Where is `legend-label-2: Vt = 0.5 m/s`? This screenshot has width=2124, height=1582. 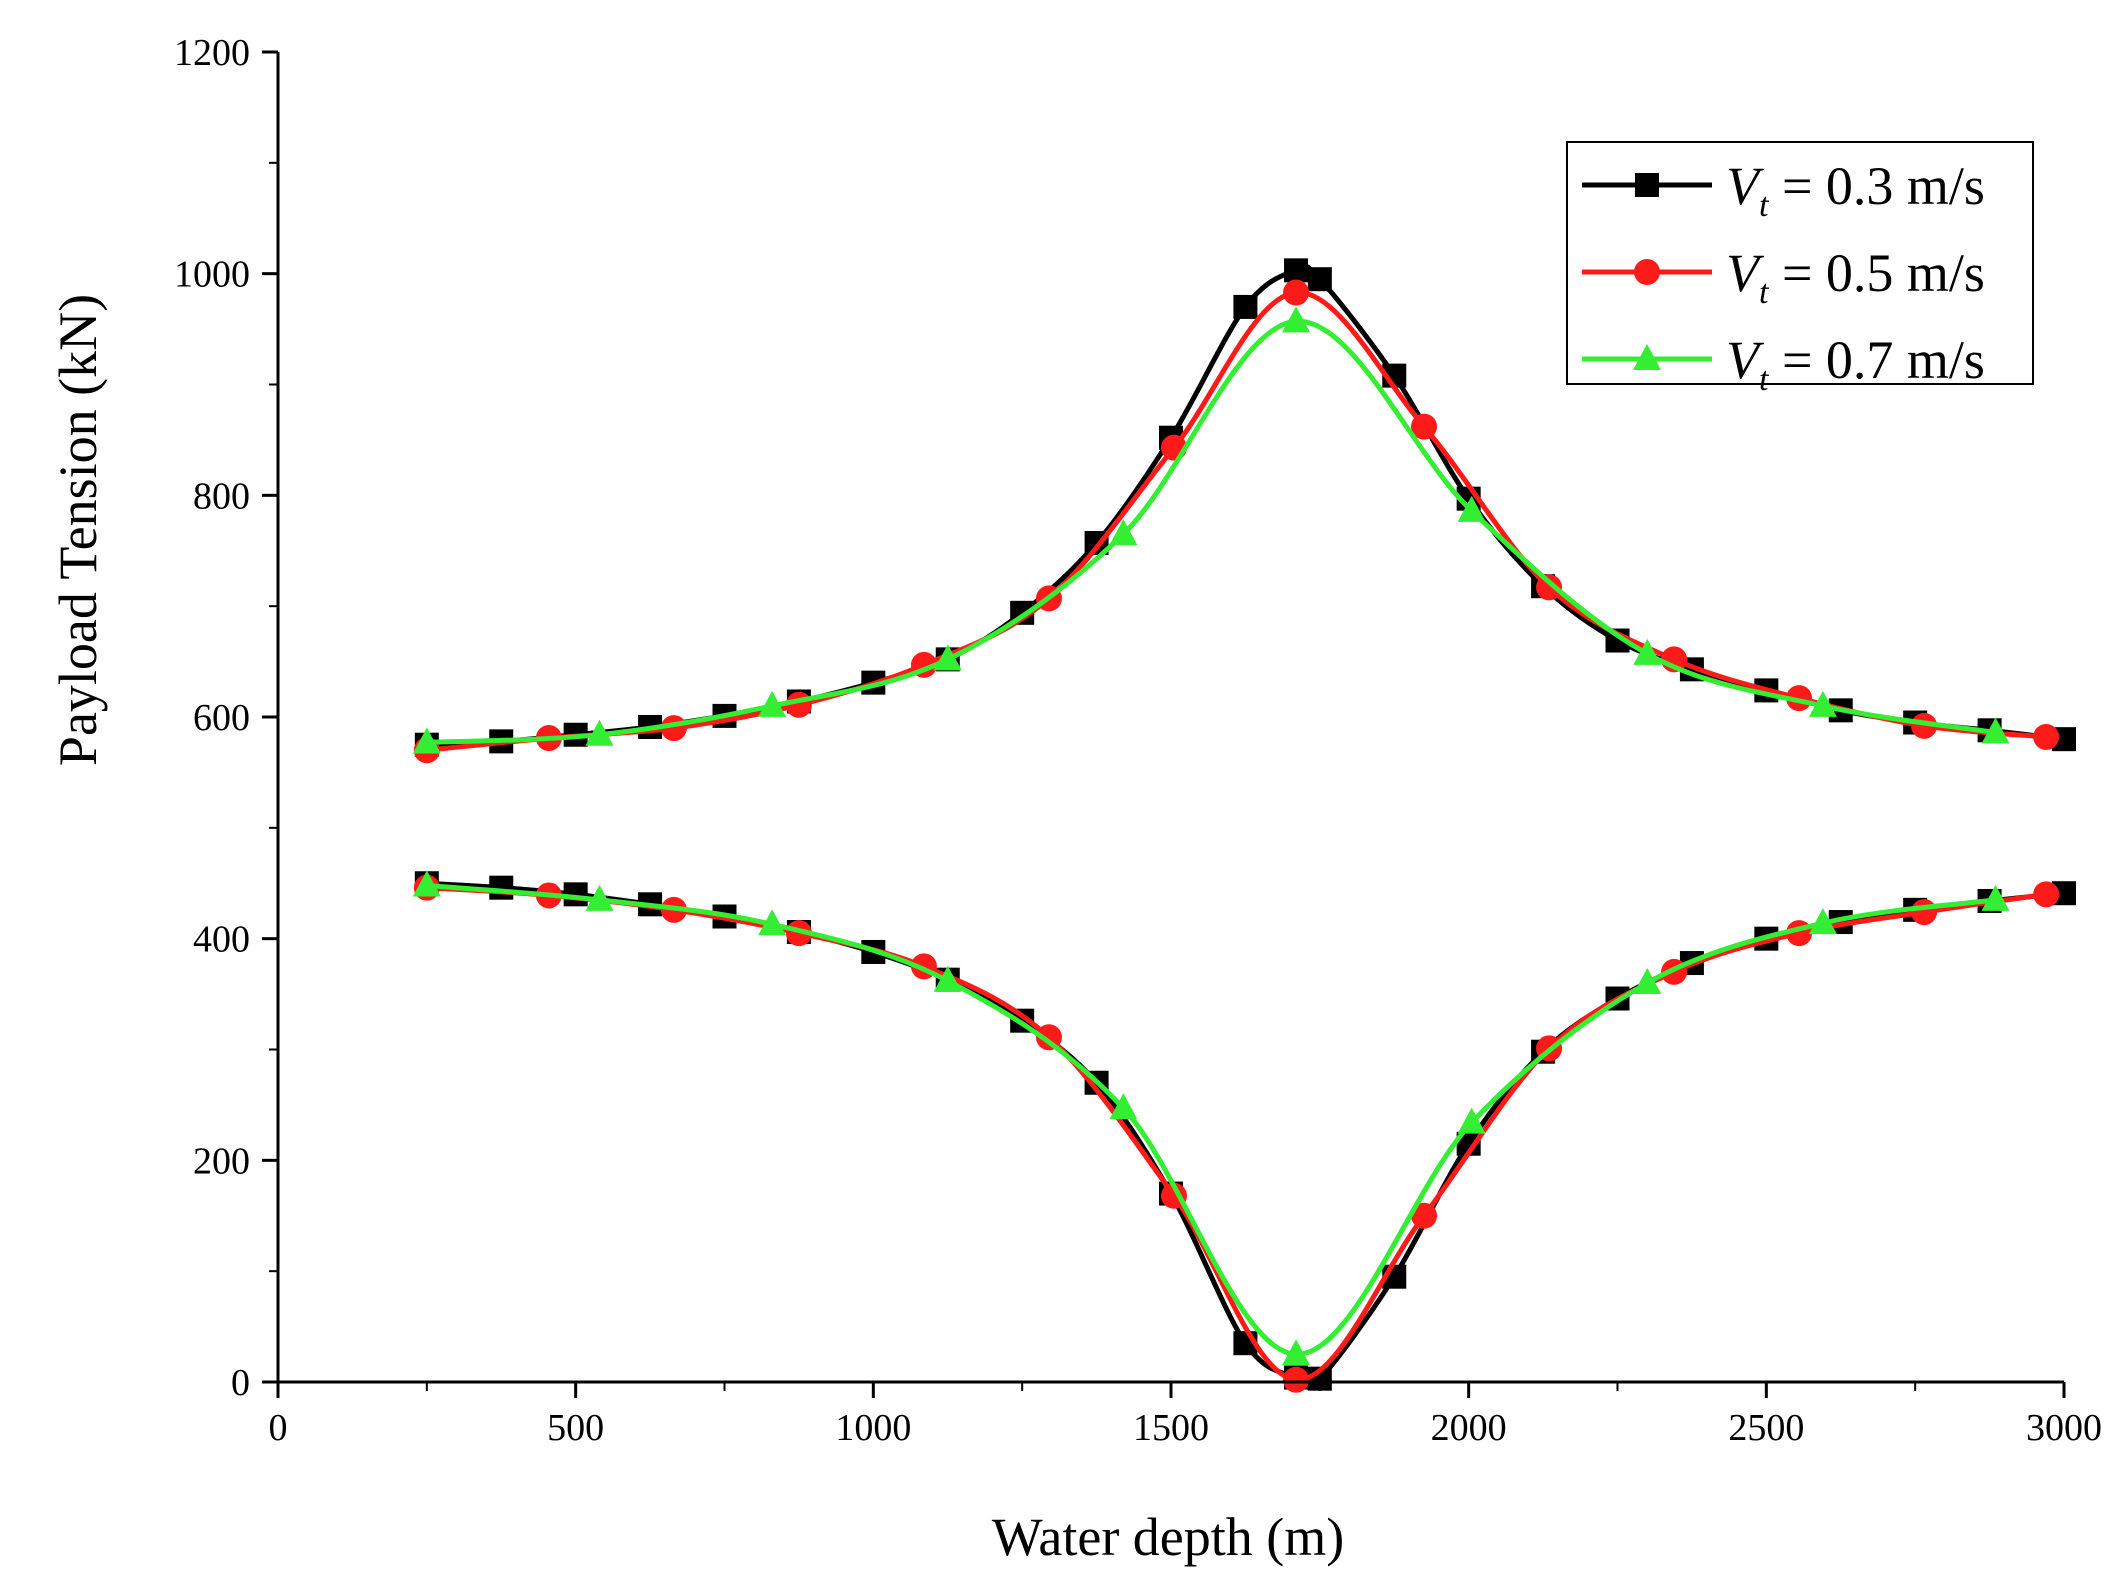 legend-label-2: Vt = 0.5 m/s is located at coordinates (1855, 277).